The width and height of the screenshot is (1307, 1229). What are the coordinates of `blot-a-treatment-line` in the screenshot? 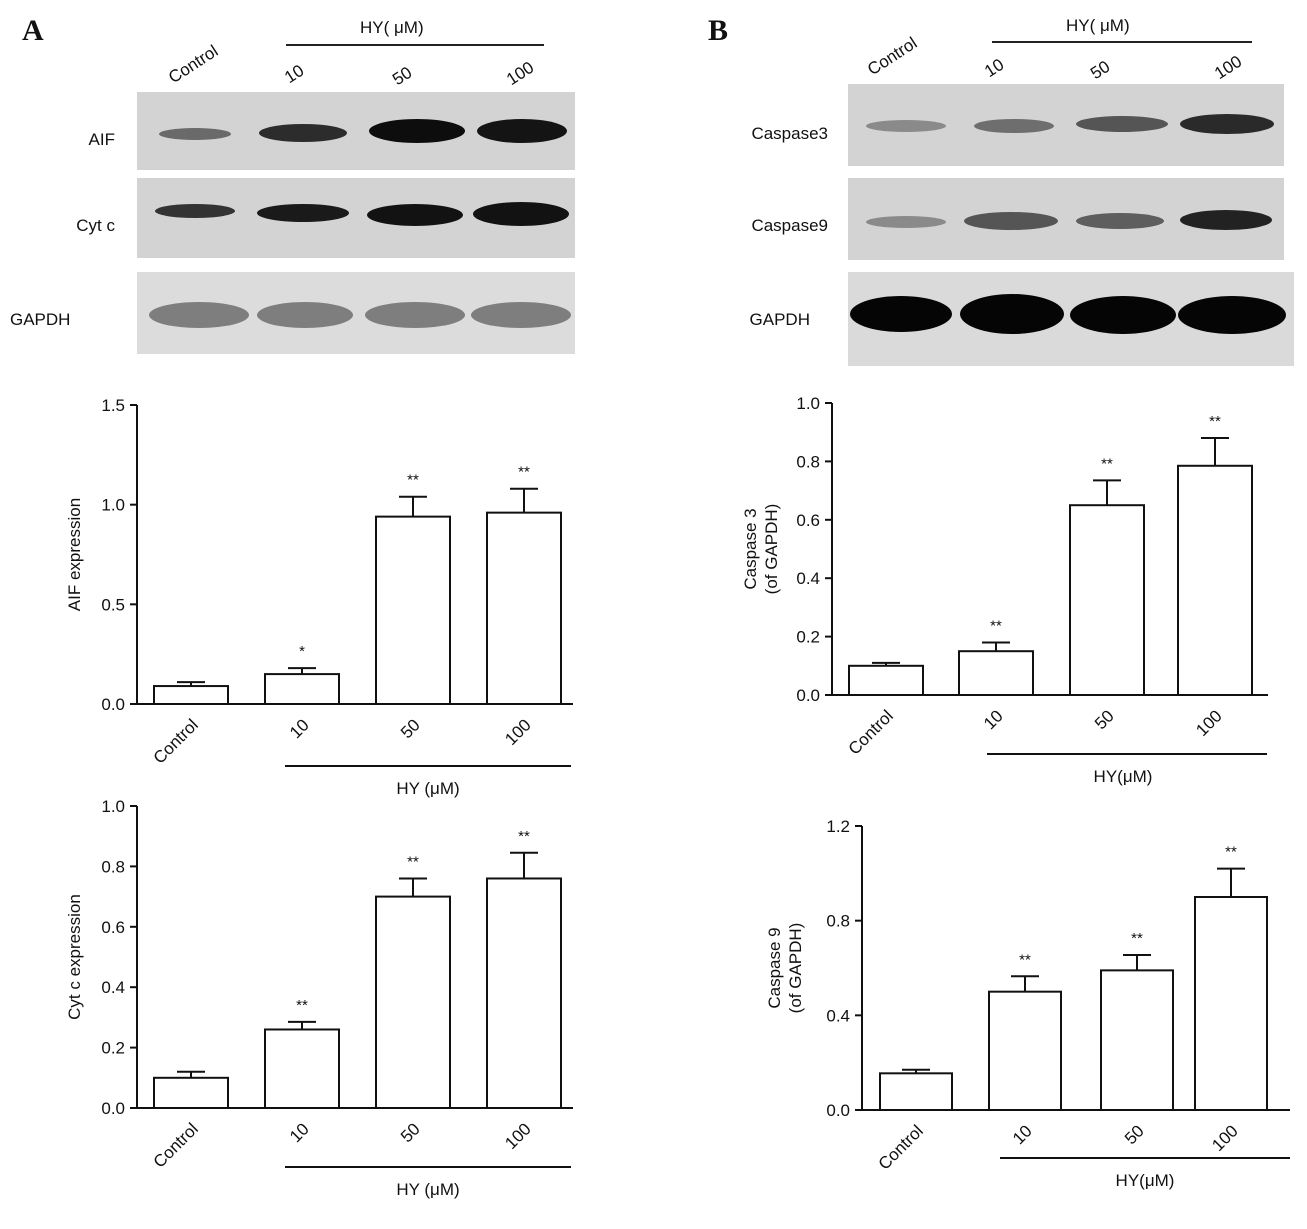 It's located at (415, 45).